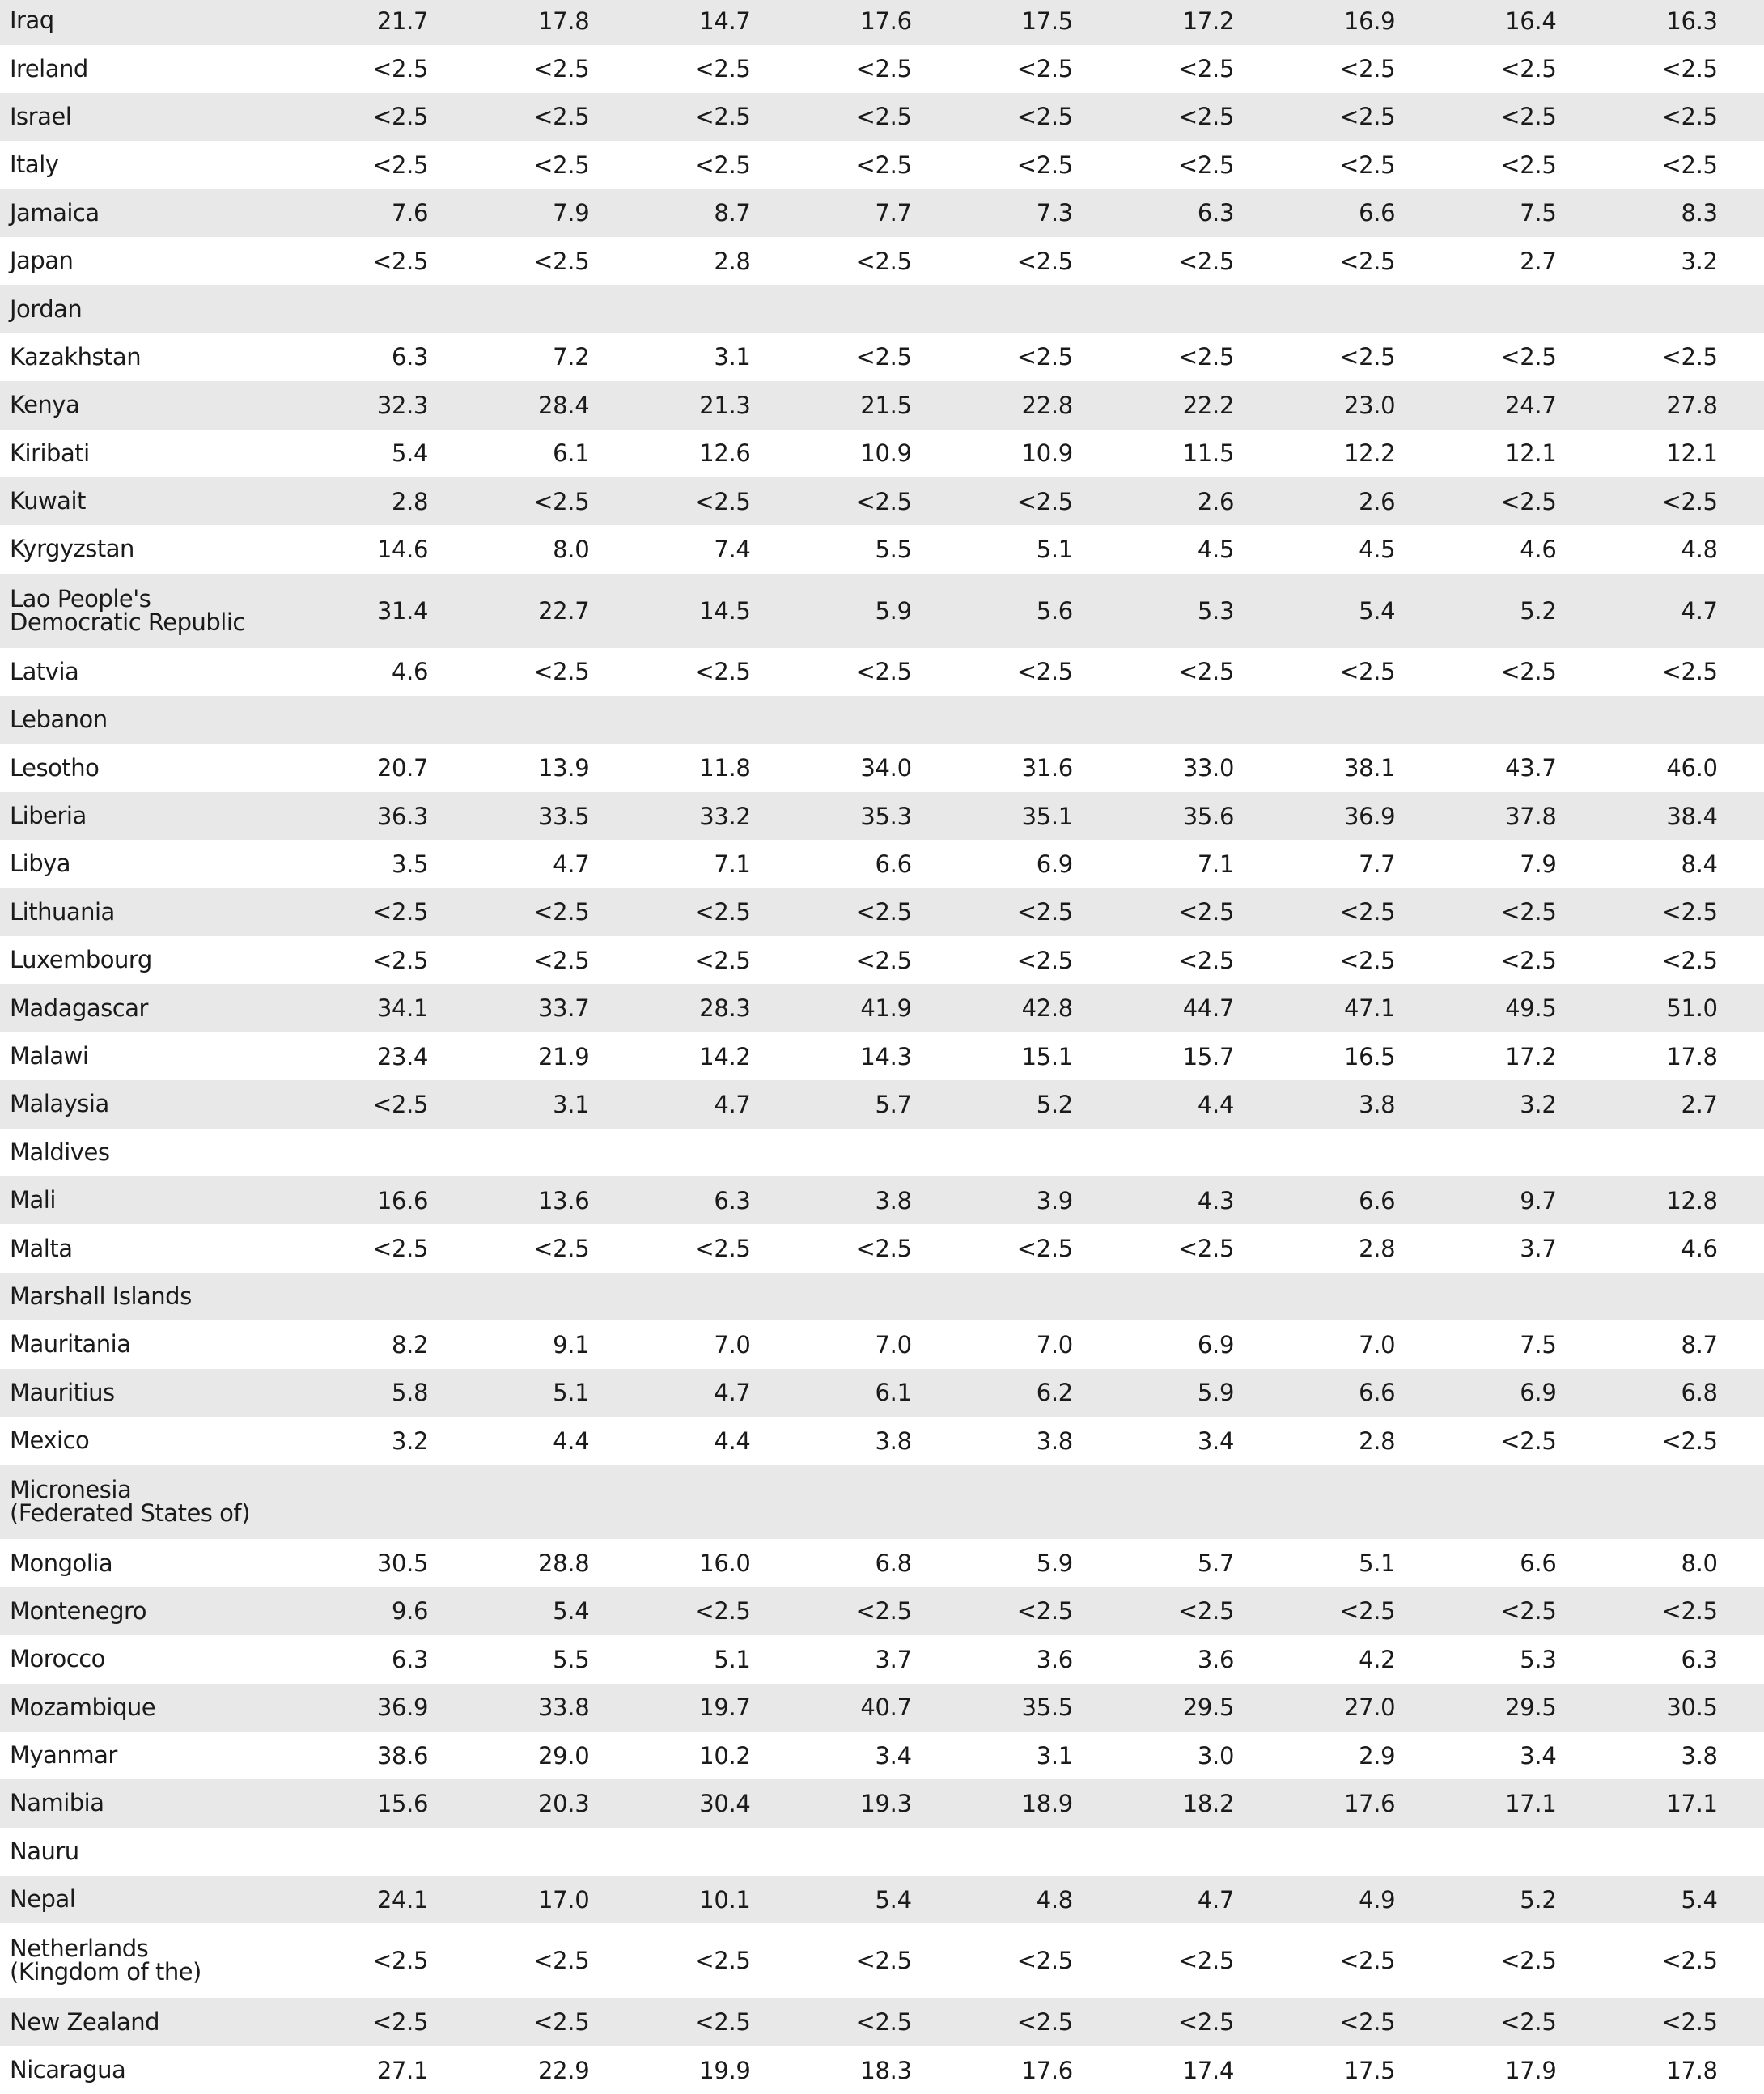 The height and width of the screenshot is (2094, 1764). Describe the element at coordinates (1369, 20) in the screenshot. I see `value-cell: 16.9` at that location.